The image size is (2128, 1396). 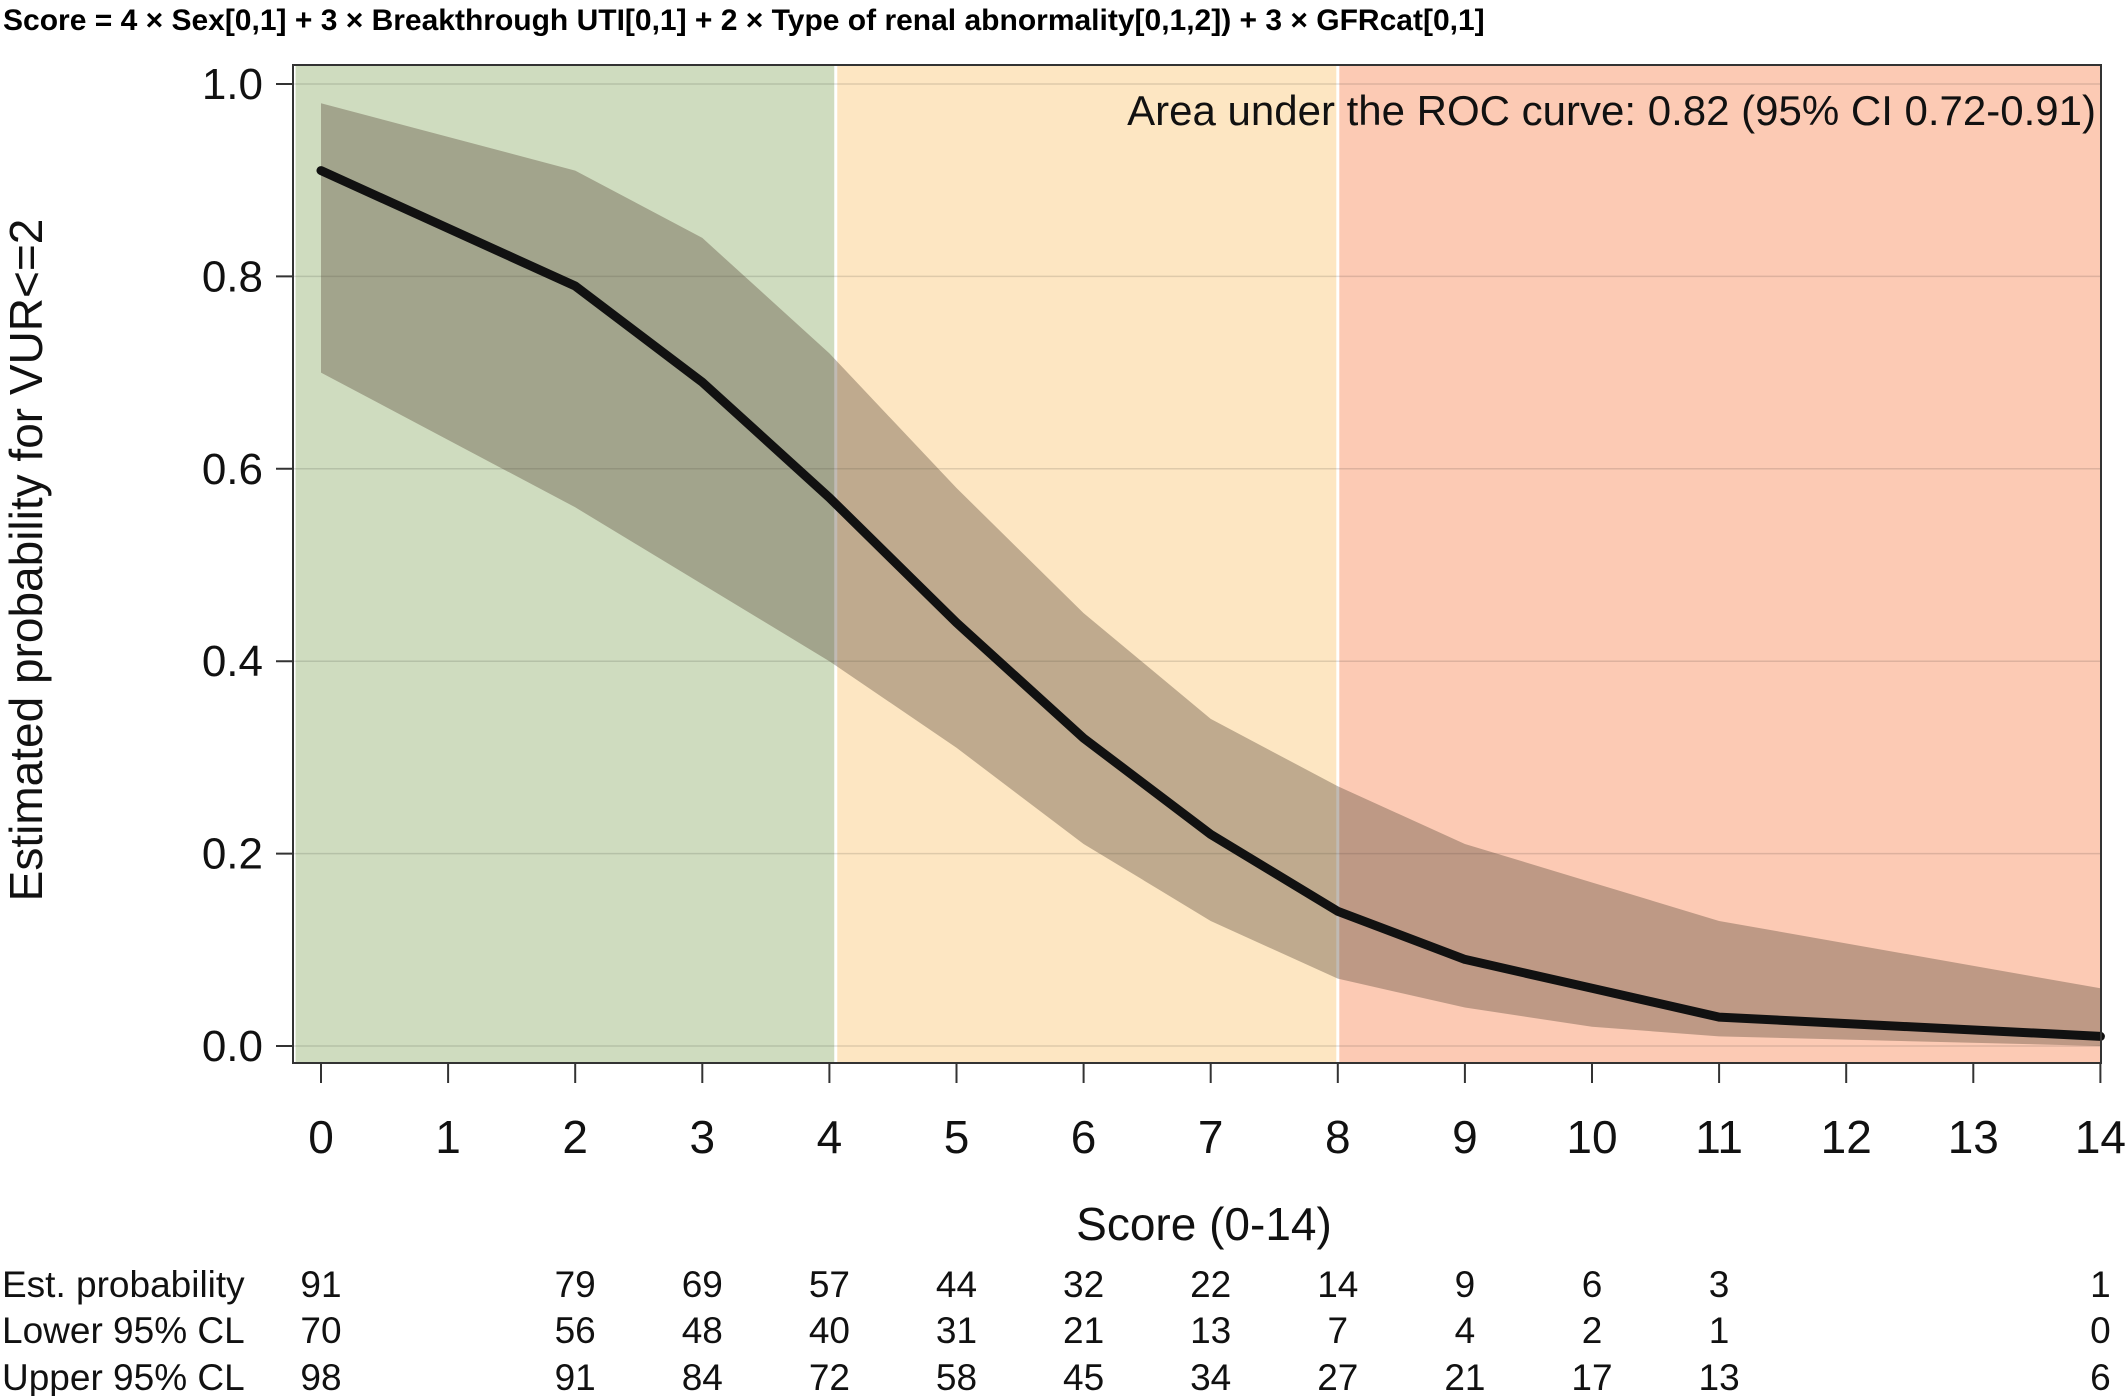 I want to click on table-row-label: Est. probability, so click(x=123, y=1284).